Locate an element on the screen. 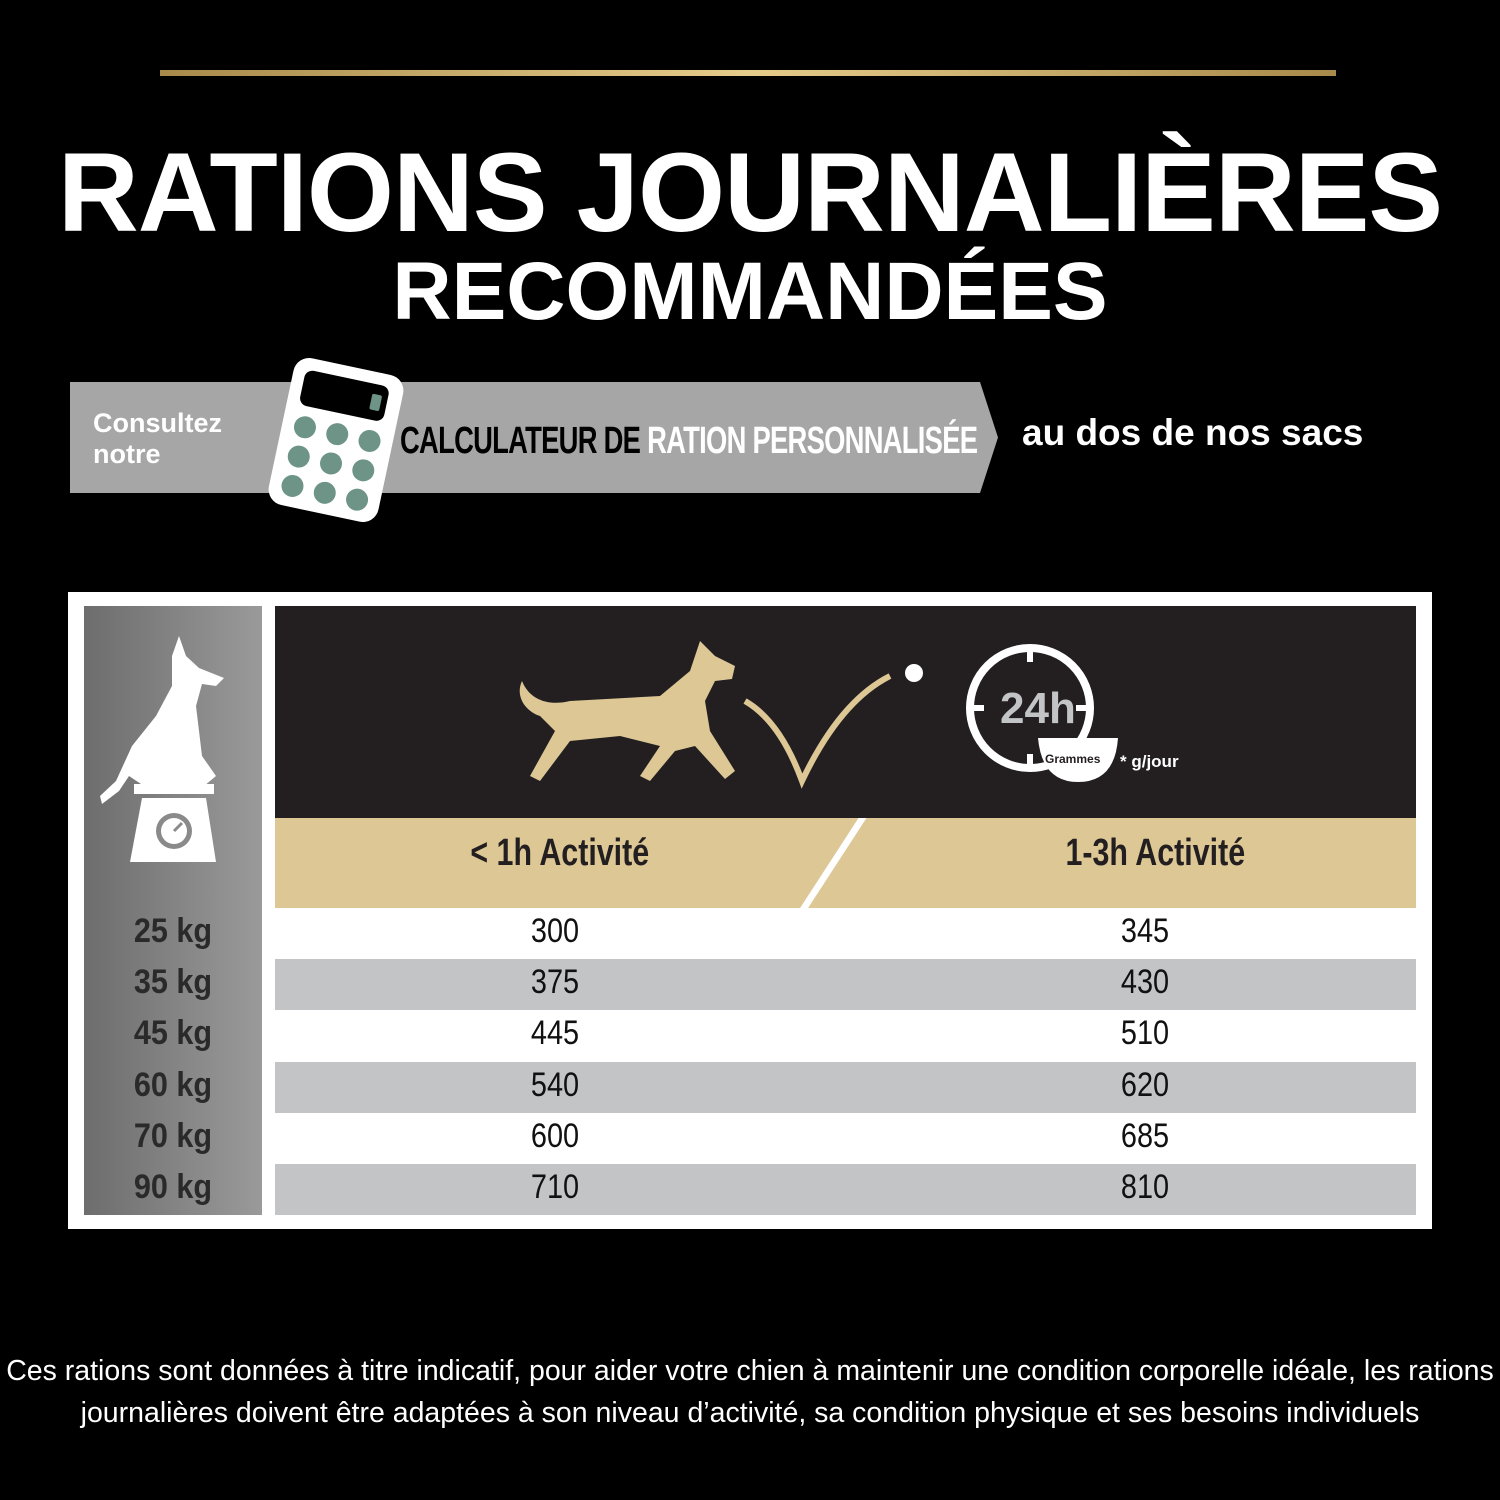  clock-24h-icon is located at coordinates (1042, 713).